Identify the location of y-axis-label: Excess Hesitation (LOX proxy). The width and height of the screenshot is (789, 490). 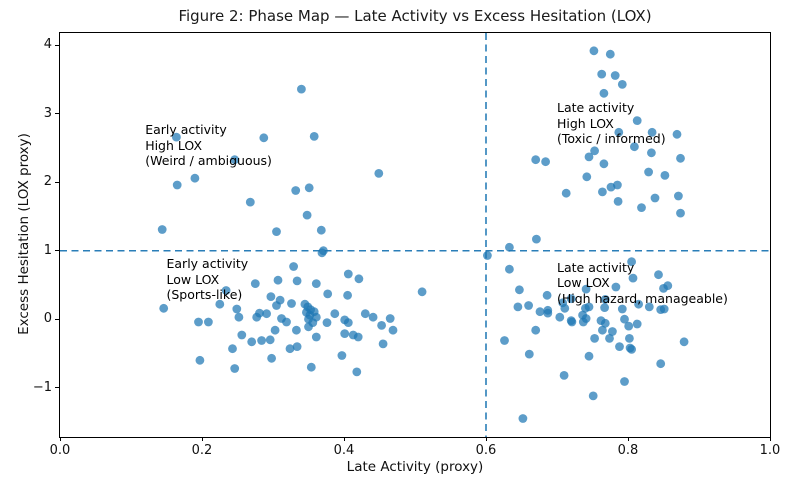
(24, 234).